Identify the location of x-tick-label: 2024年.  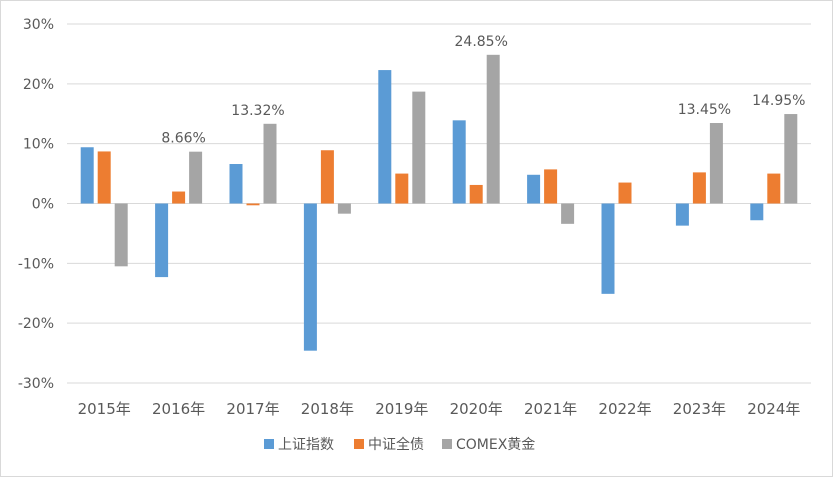
(773, 409).